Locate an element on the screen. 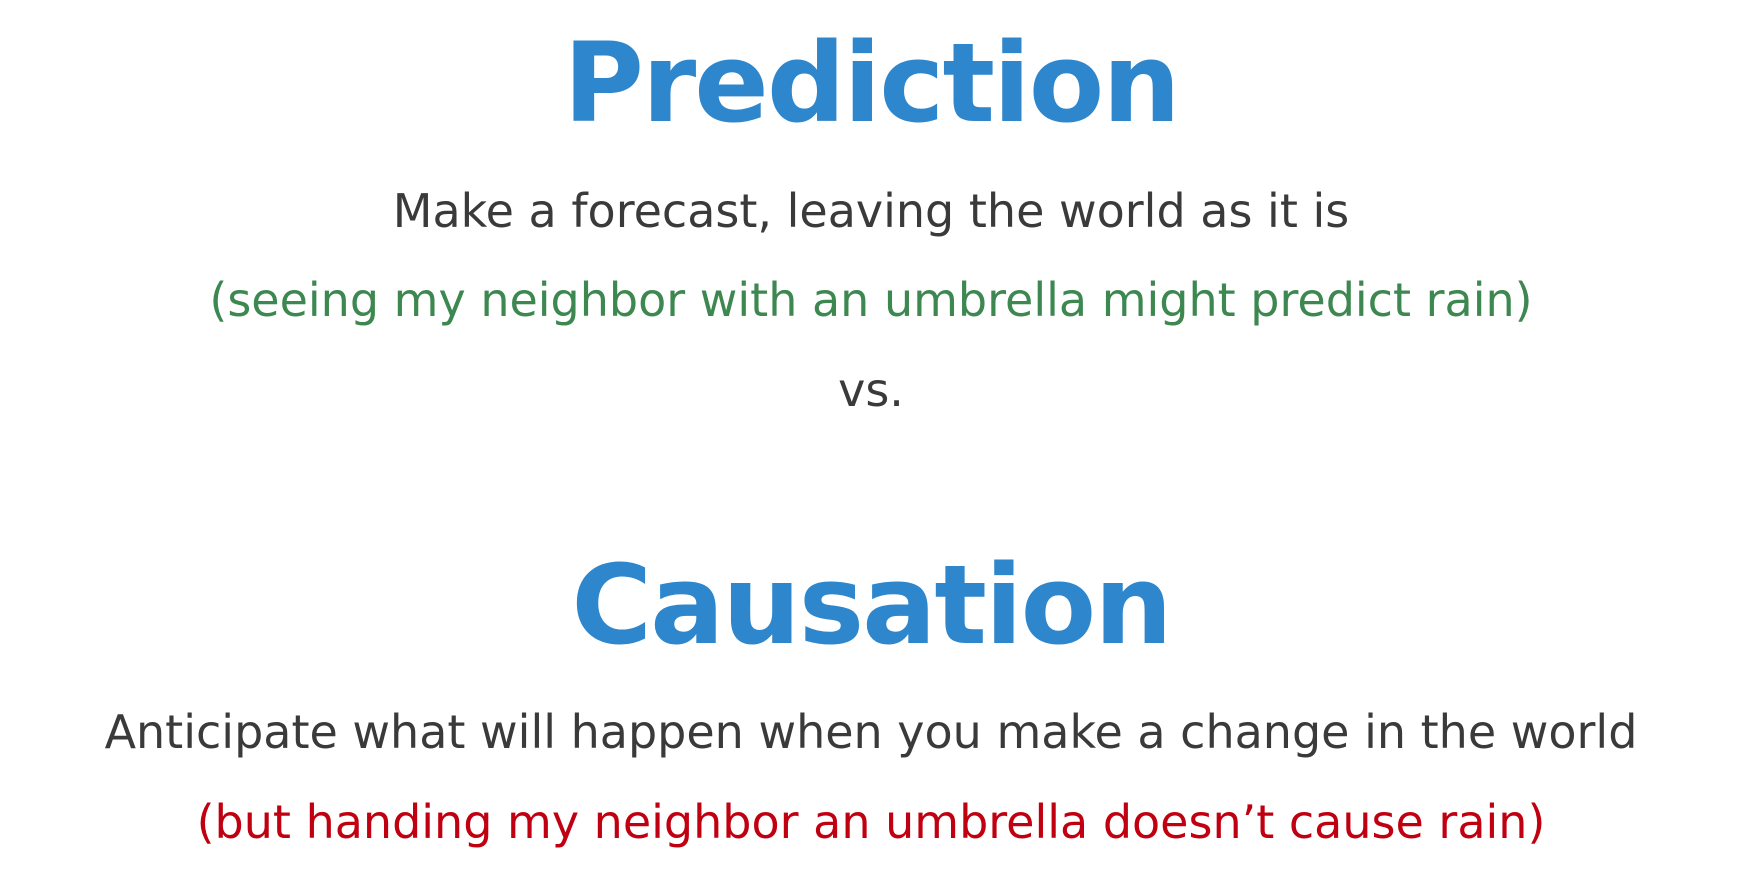 This screenshot has height=880, width=1742. prediction-title: Prediction is located at coordinates (871, 83).